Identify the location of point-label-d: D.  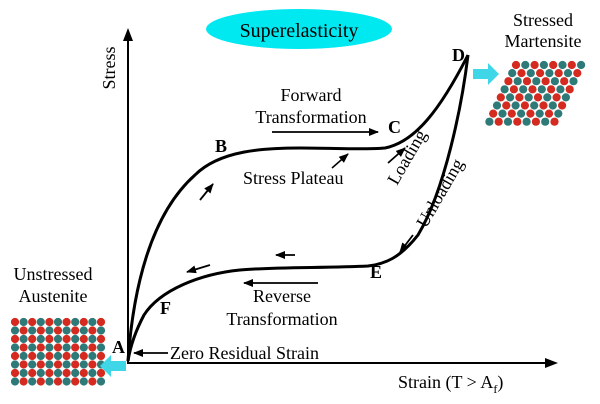
(458, 55).